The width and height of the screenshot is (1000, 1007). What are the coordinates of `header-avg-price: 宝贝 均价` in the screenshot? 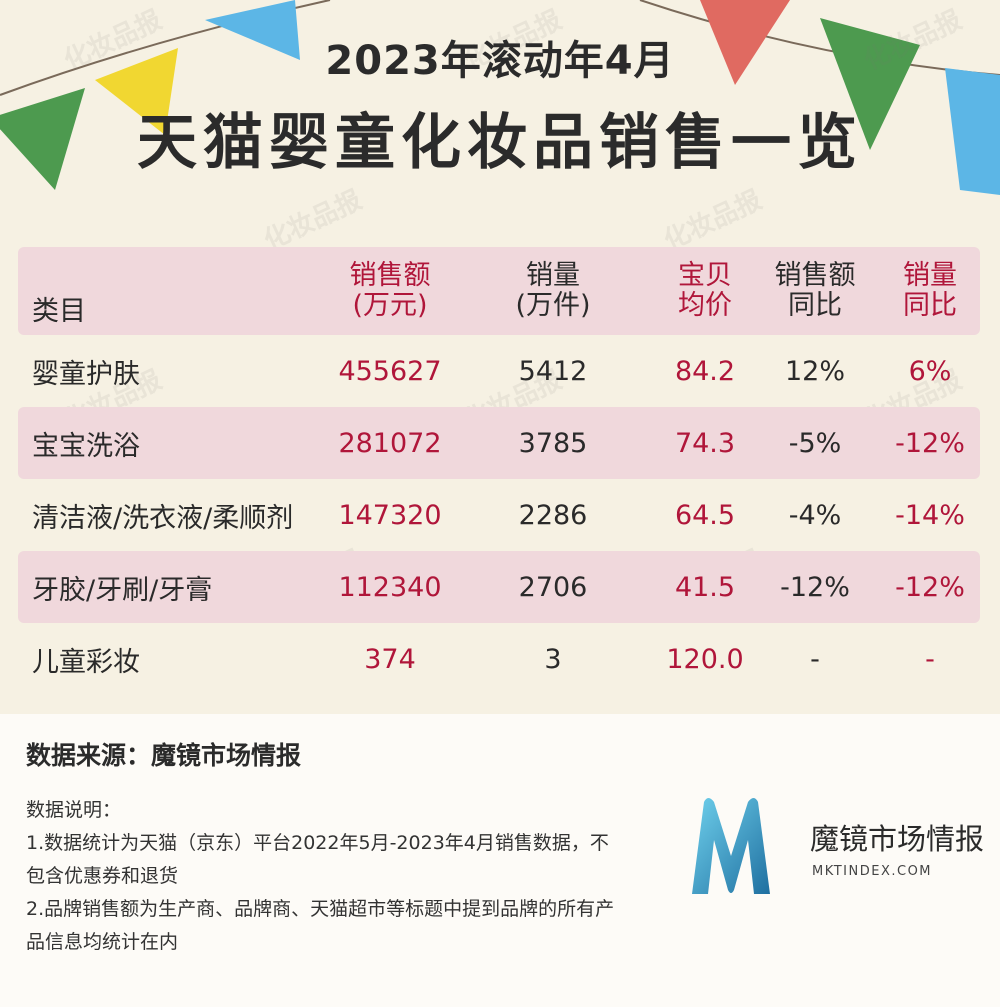 It's located at (705, 291).